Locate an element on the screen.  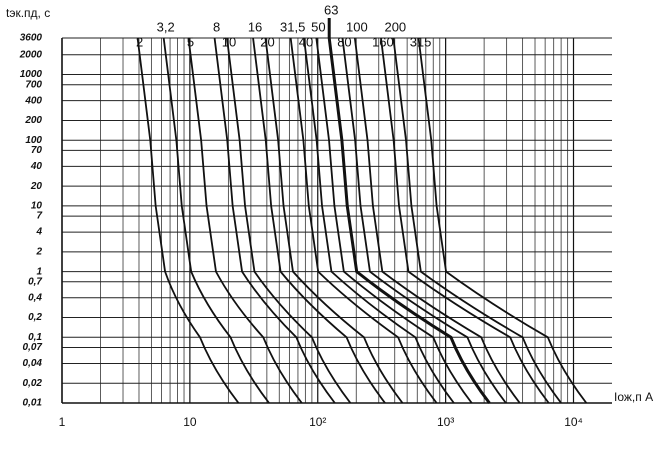
series-label: 2 is located at coordinates (139, 41).